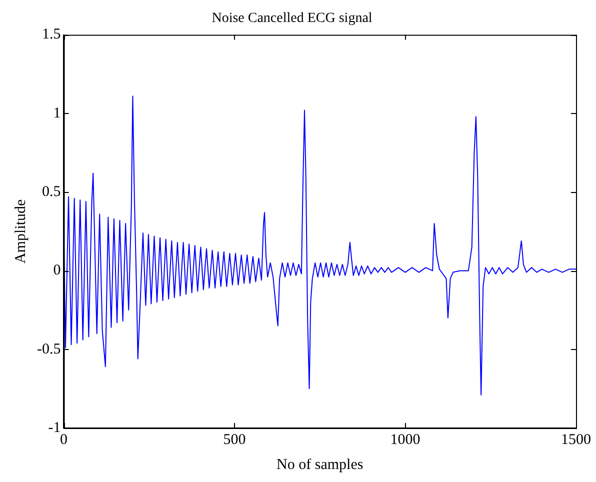 The image size is (596, 482). I want to click on y-tick-label: 0.5, so click(51, 192).